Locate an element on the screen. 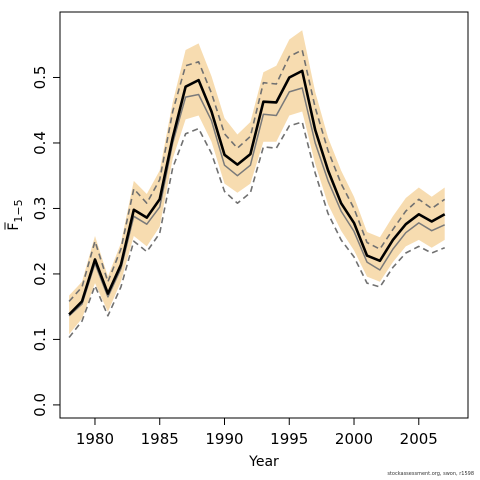 This screenshot has height=480, width=480. y-tick-label: 0.0 is located at coordinates (40, 405).